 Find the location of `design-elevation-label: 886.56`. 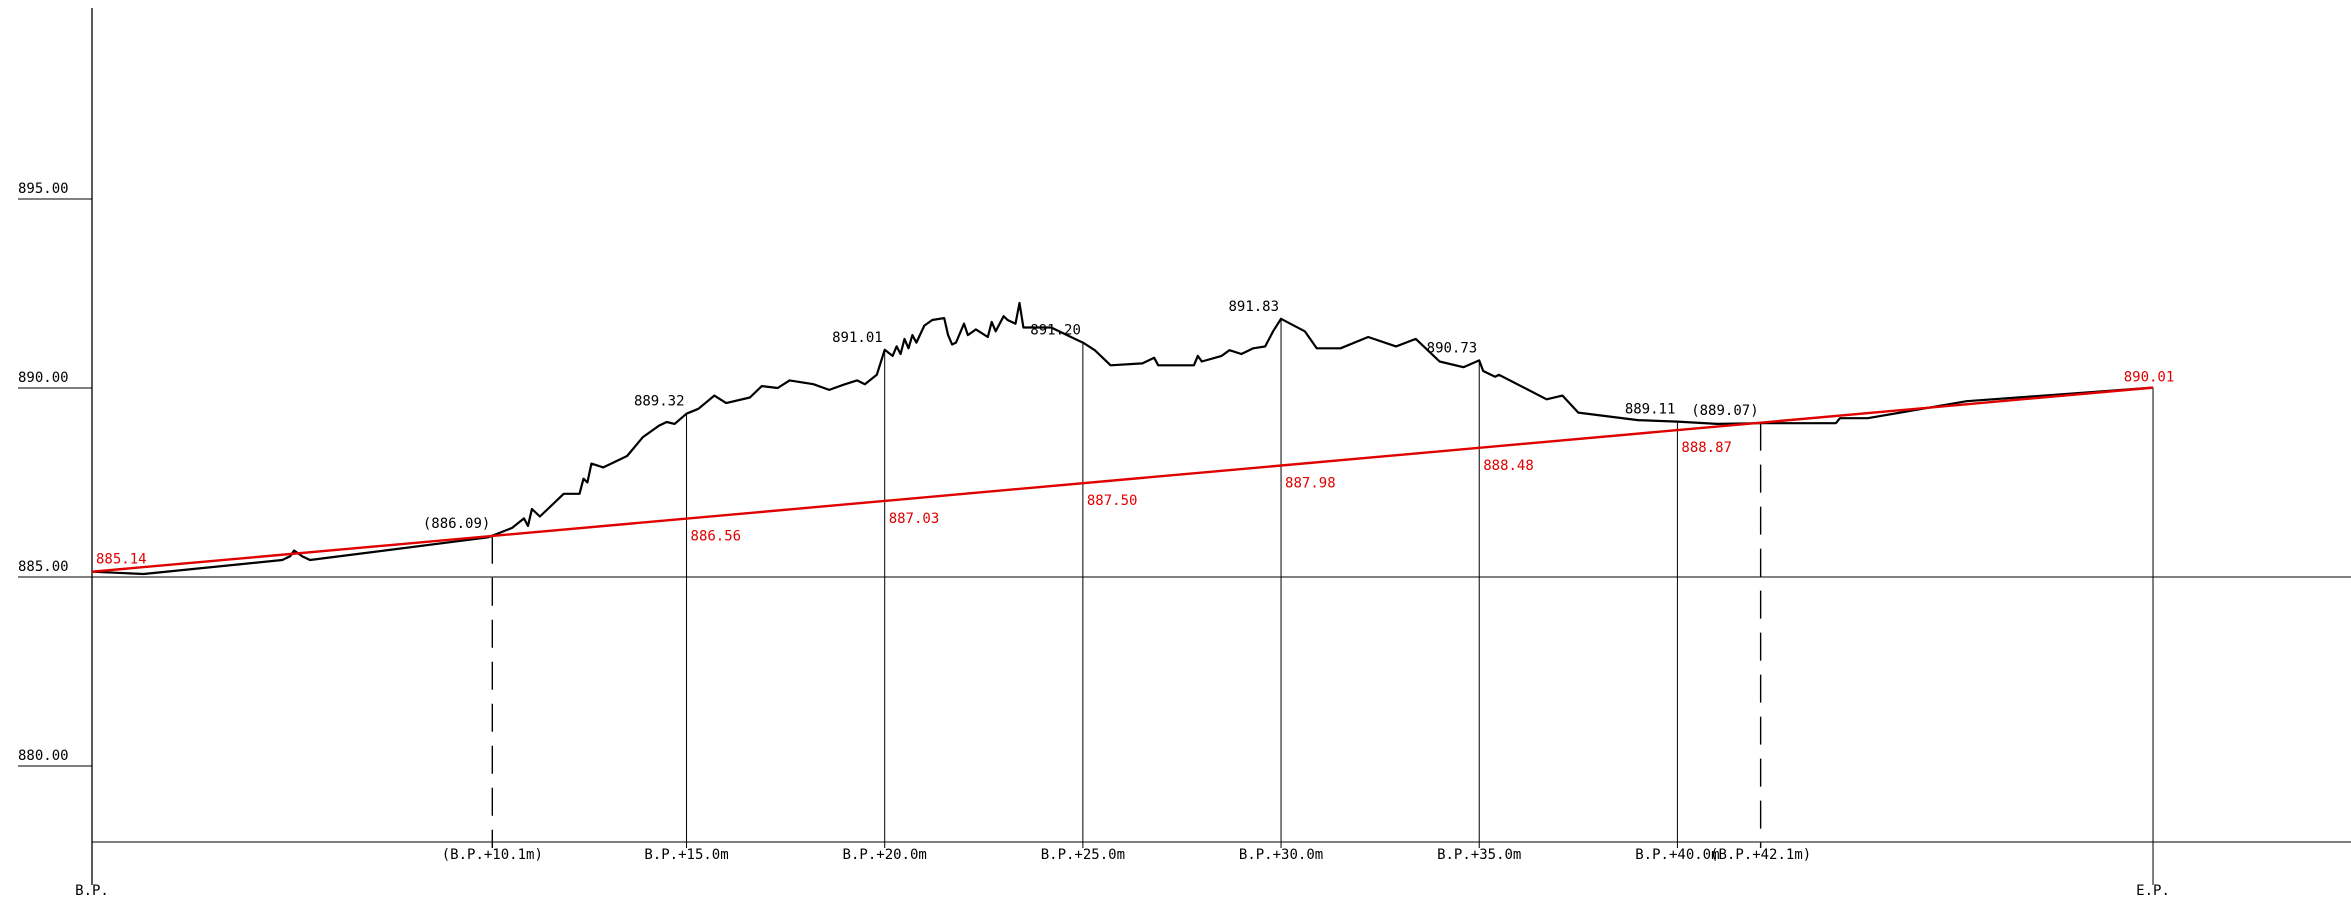

design-elevation-label: 886.56 is located at coordinates (716, 537).